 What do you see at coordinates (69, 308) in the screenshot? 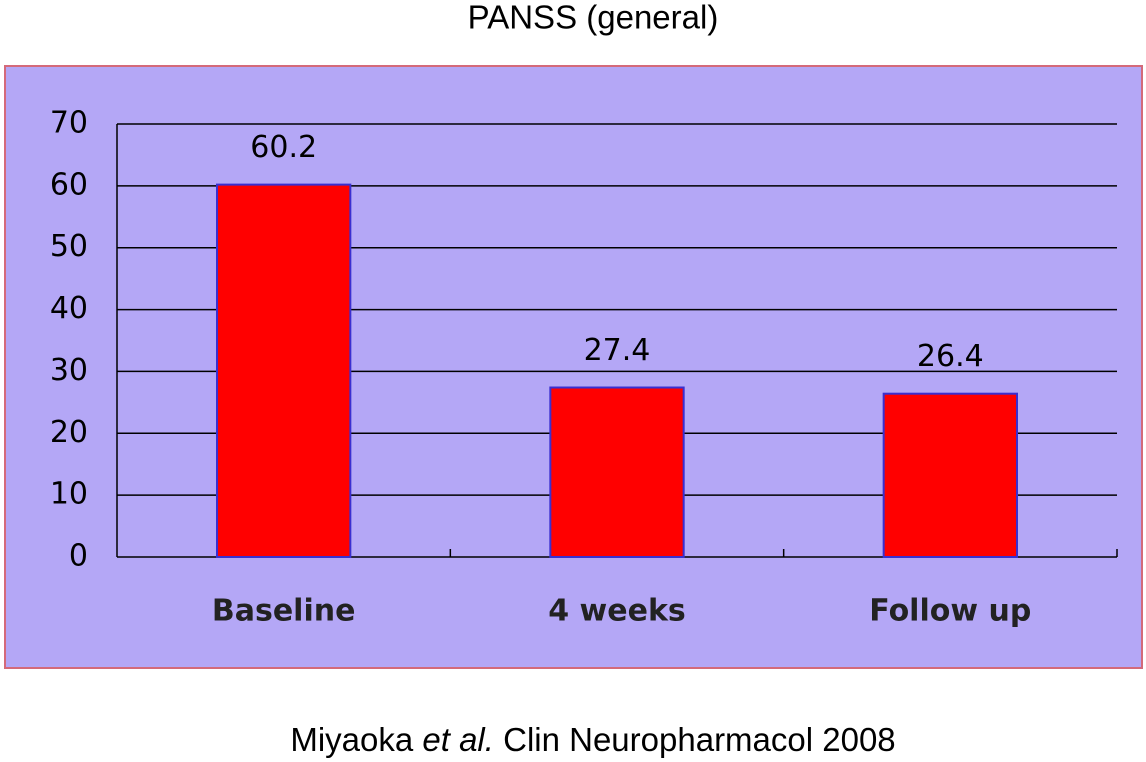
I see `y-tick-label: 40` at bounding box center [69, 308].